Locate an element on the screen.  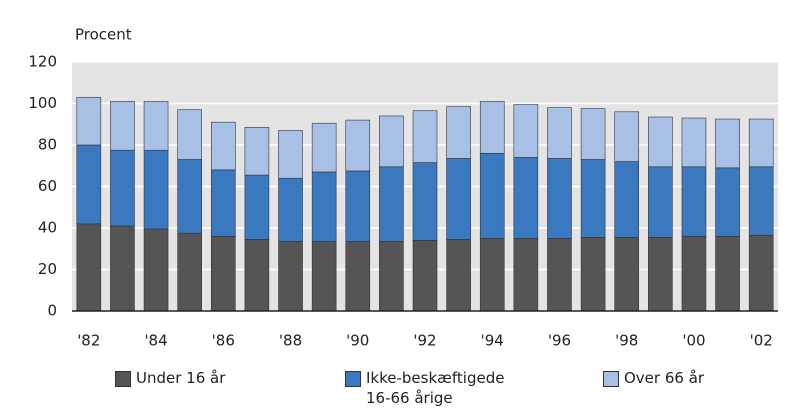
x-tick-label: '00 is located at coordinates (693, 341).